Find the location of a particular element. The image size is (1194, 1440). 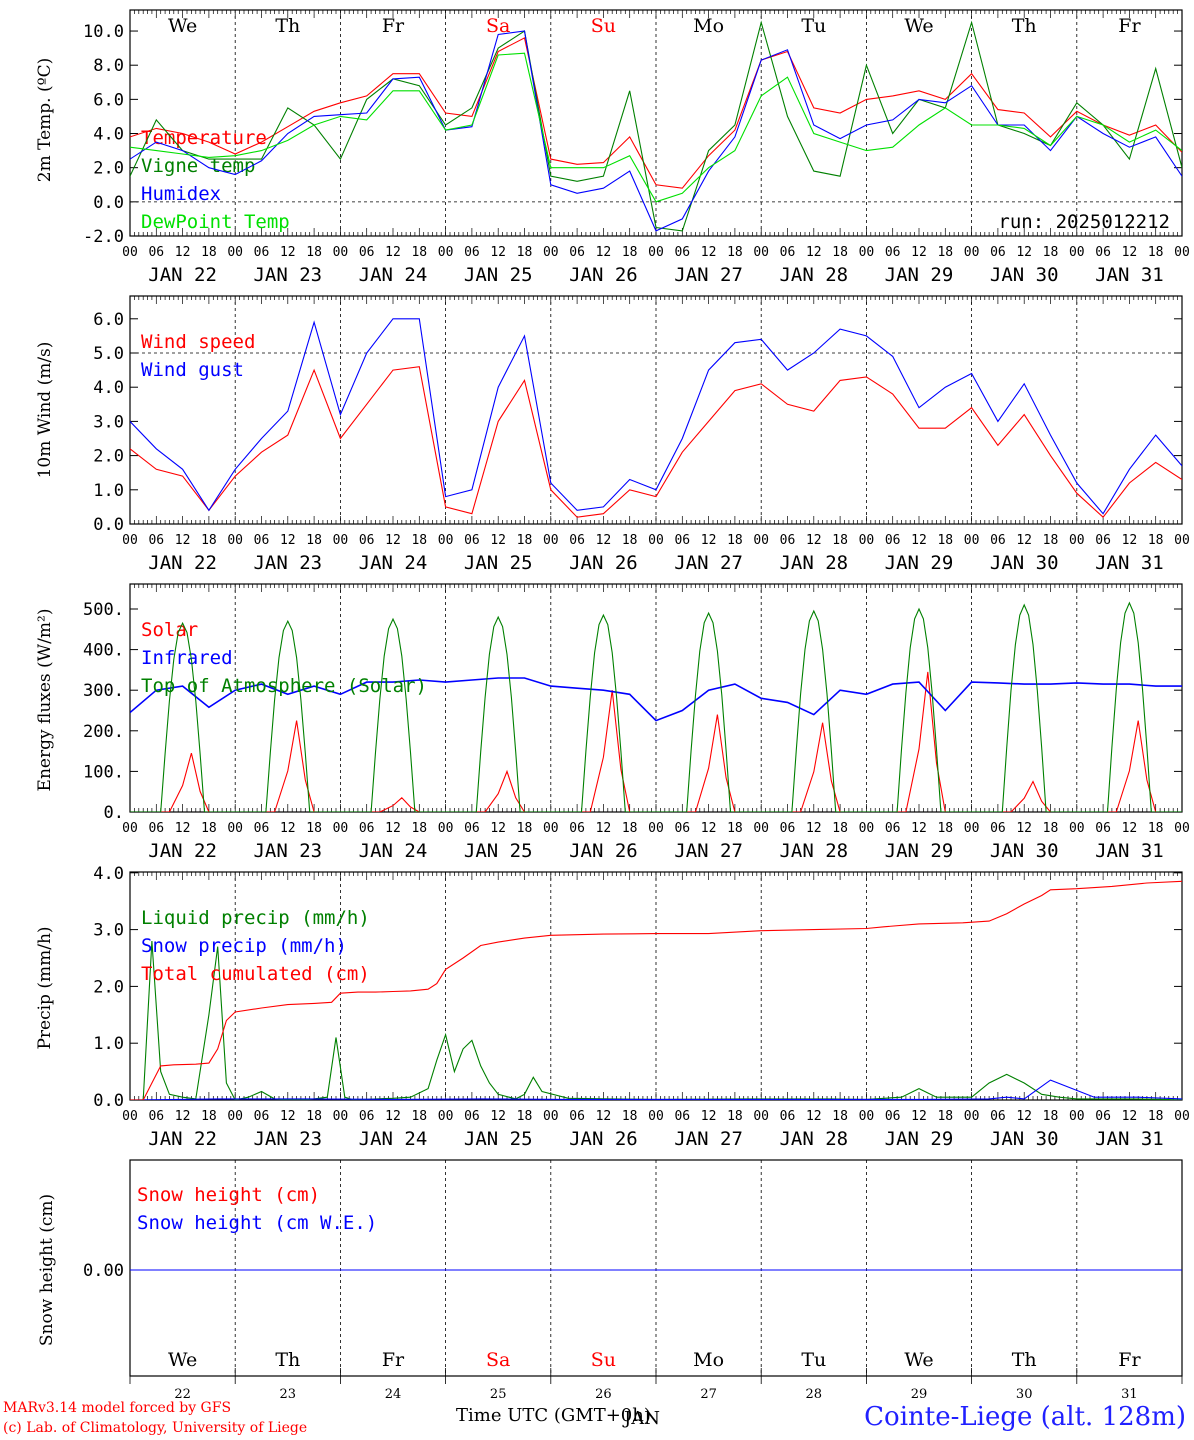

series-dewpoint-temp is located at coordinates (656, 127).